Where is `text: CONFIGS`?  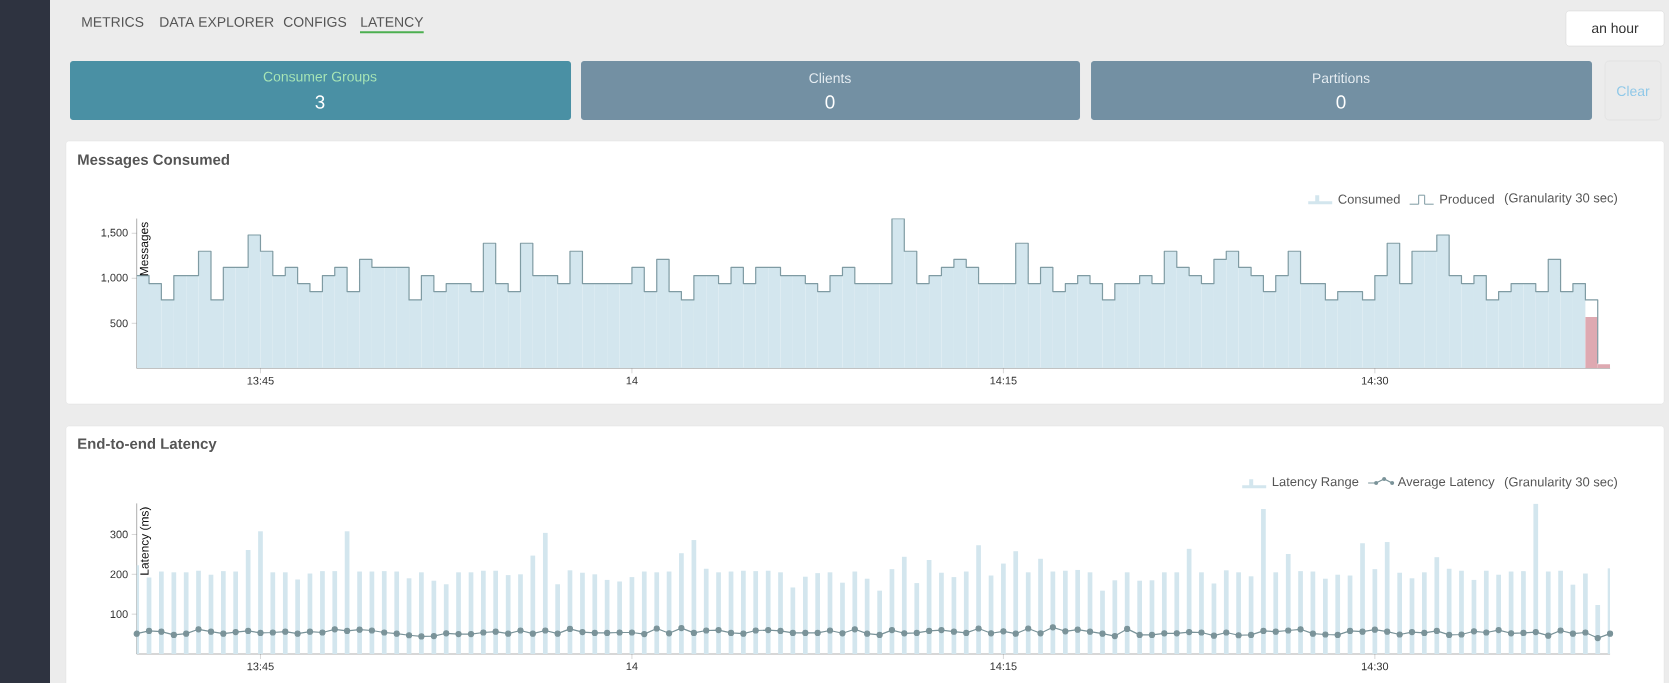 text: CONFIGS is located at coordinates (315, 22).